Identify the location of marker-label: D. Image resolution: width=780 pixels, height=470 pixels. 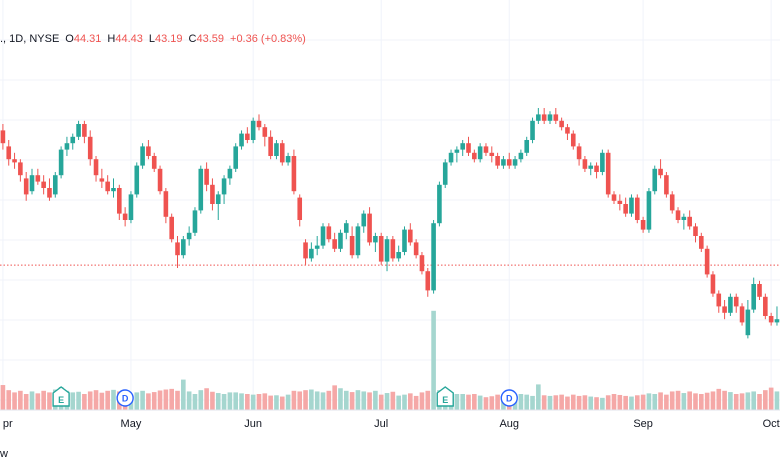
(125, 399).